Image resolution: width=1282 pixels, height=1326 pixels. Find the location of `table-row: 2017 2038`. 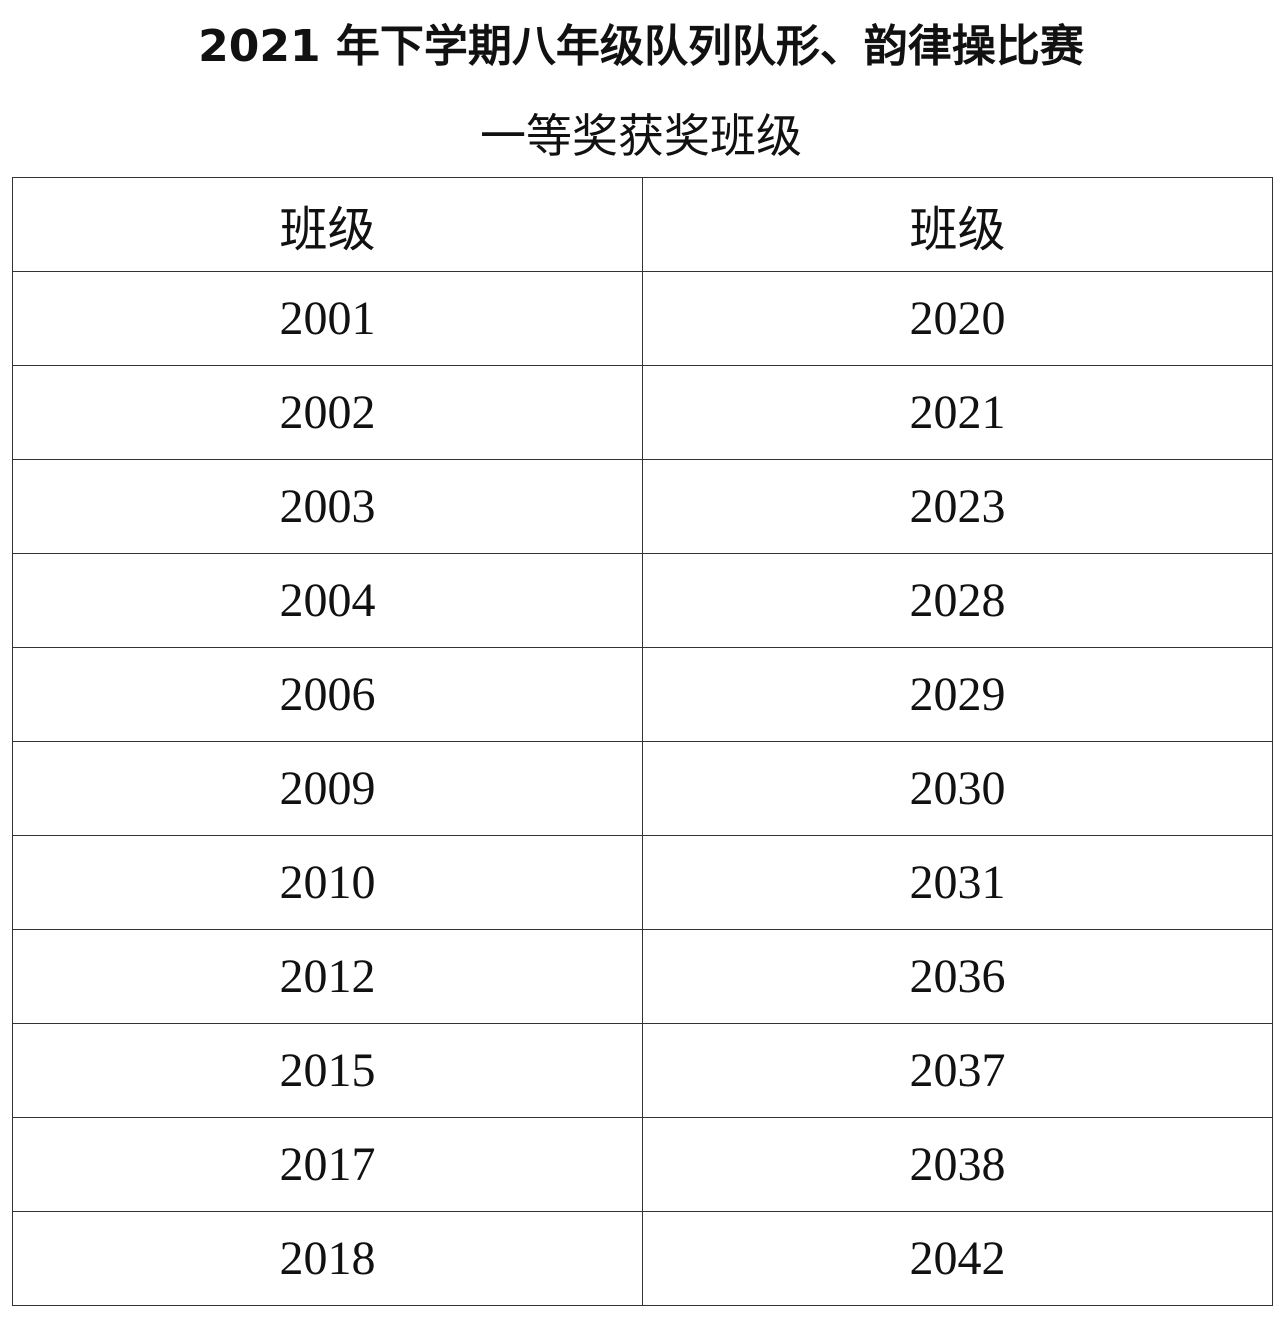

table-row: 2017 2038 is located at coordinates (642, 1164).